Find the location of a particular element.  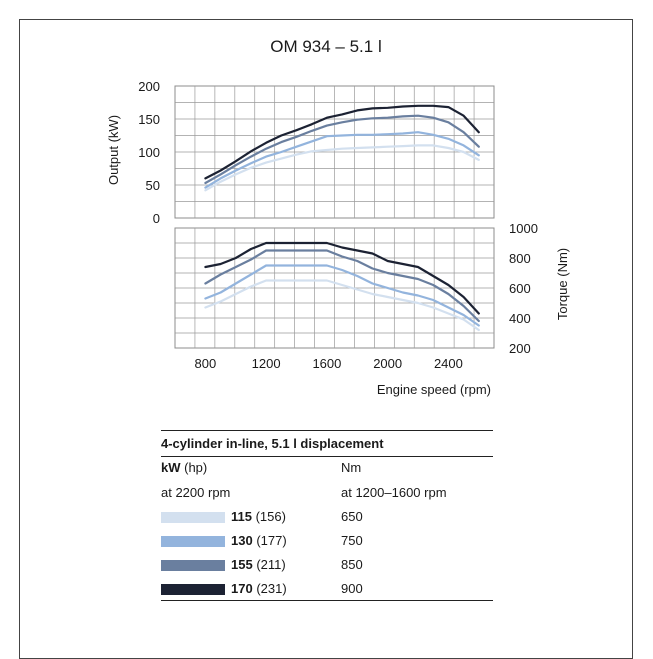

torque-650: 650 is located at coordinates (352, 516).